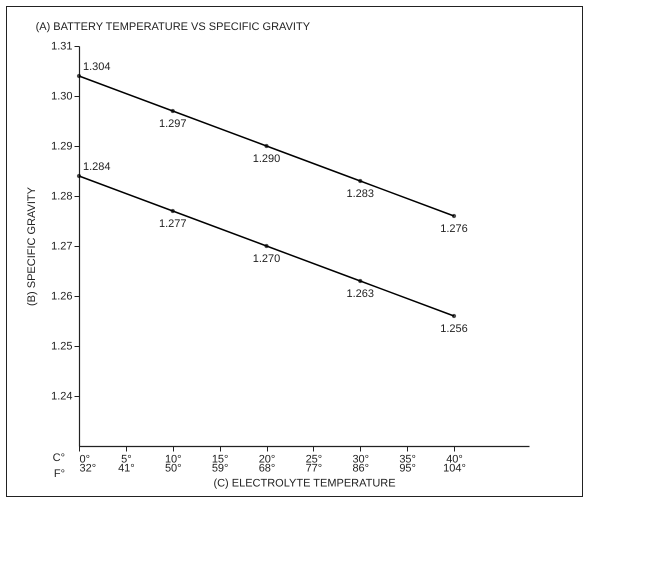 The image size is (651, 588). I want to click on y-tick-label: 1.27, so click(61, 246).